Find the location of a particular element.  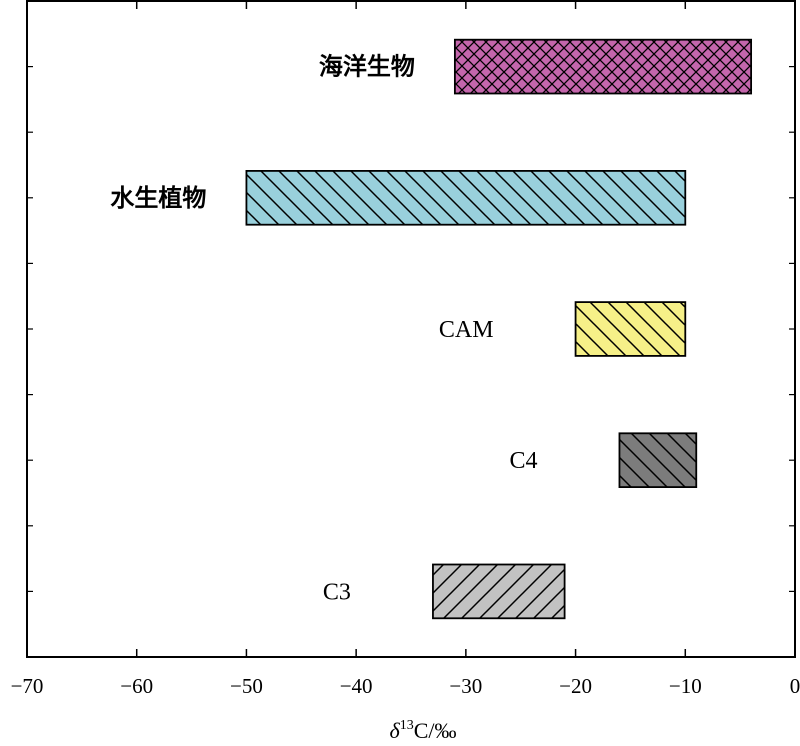

bar-0-hatched is located at coordinates (603, 66).